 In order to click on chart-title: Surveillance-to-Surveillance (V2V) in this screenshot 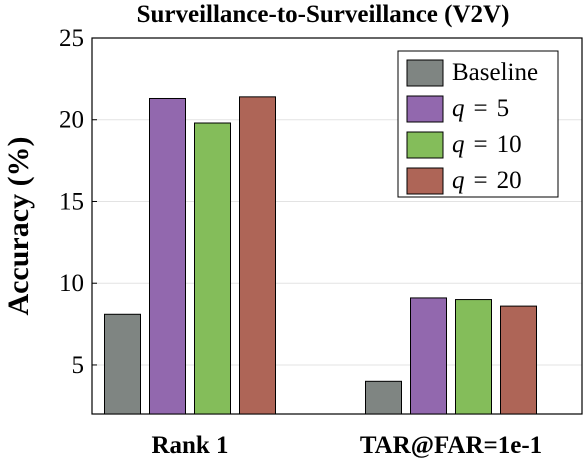, I will do `click(323, 14)`.